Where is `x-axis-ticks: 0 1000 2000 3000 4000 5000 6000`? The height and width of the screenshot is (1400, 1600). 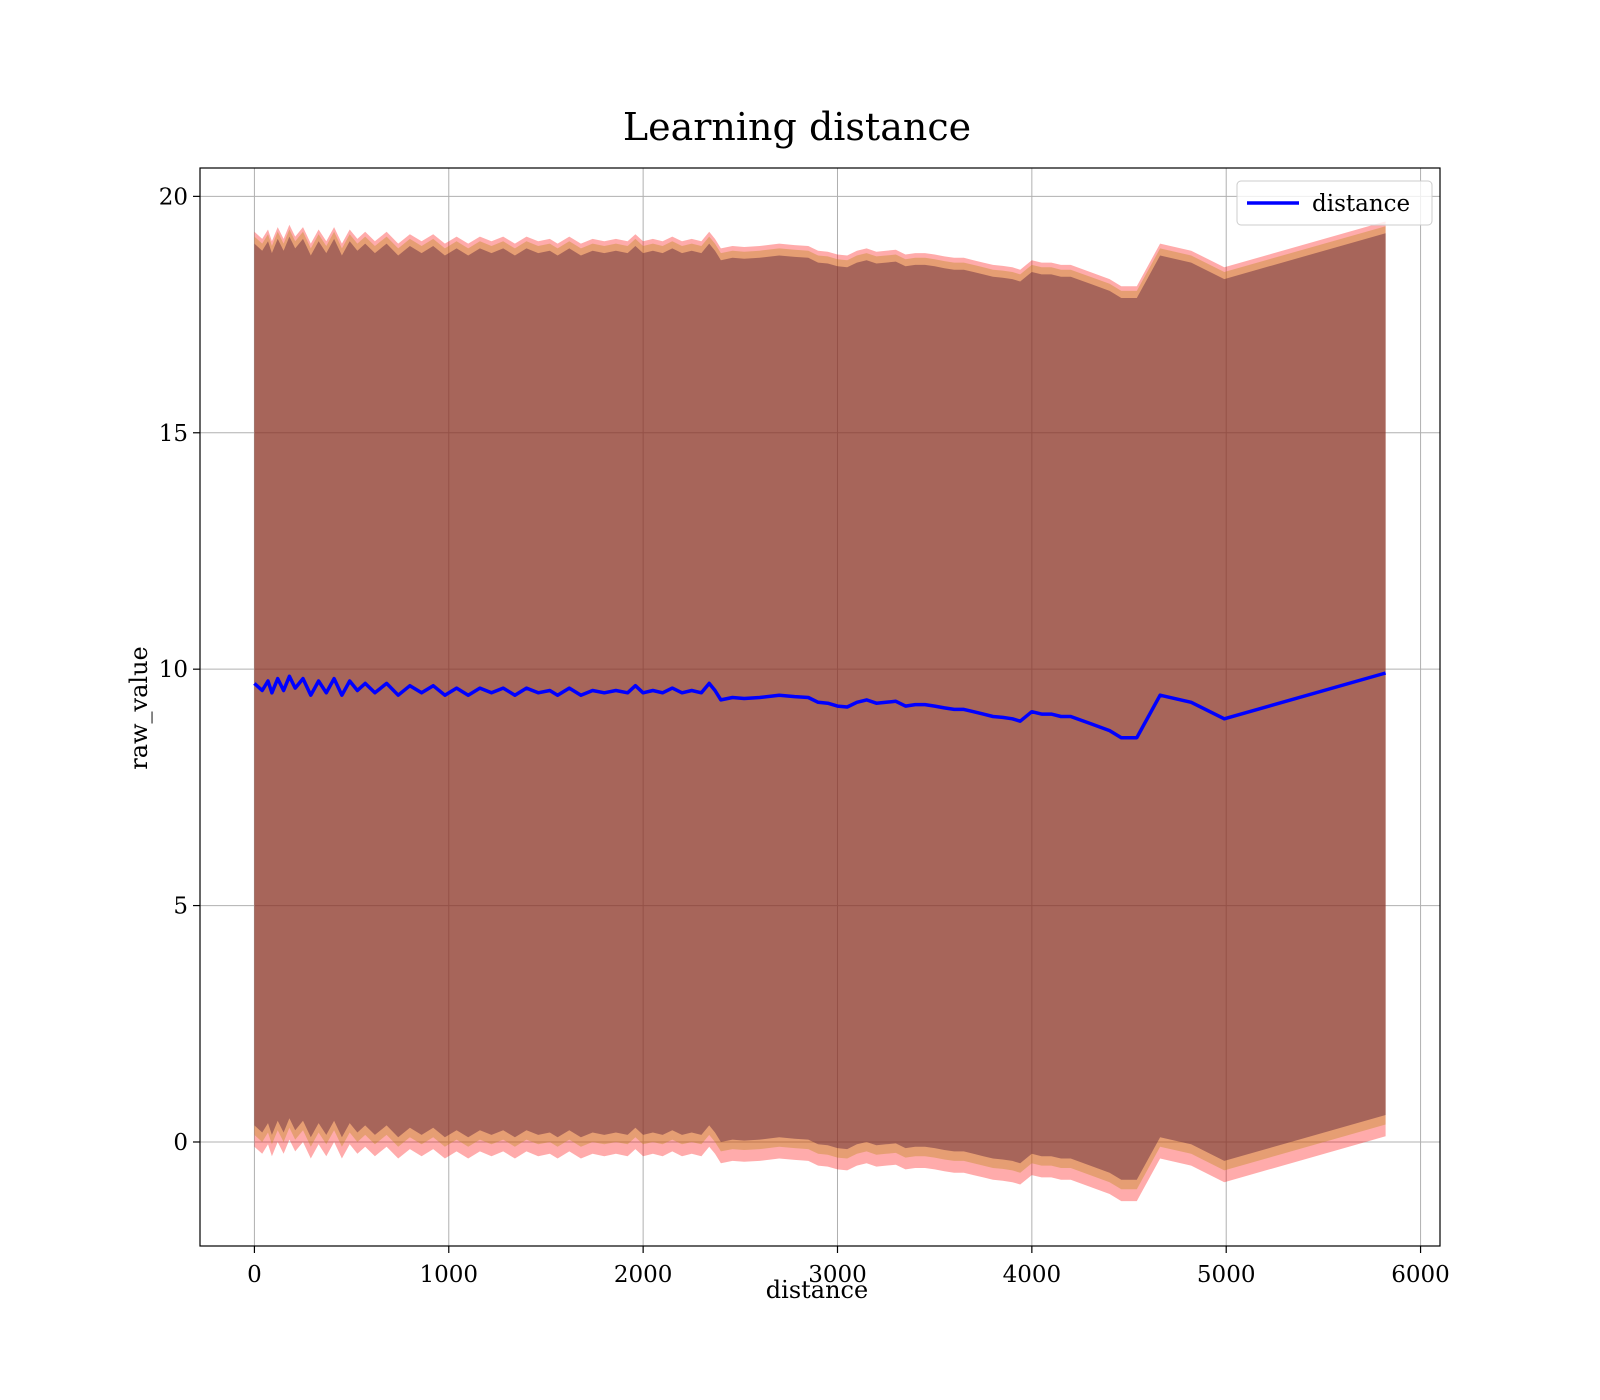 x-axis-ticks: 0 1000 2000 3000 4000 5000 6000 is located at coordinates (848, 1267).